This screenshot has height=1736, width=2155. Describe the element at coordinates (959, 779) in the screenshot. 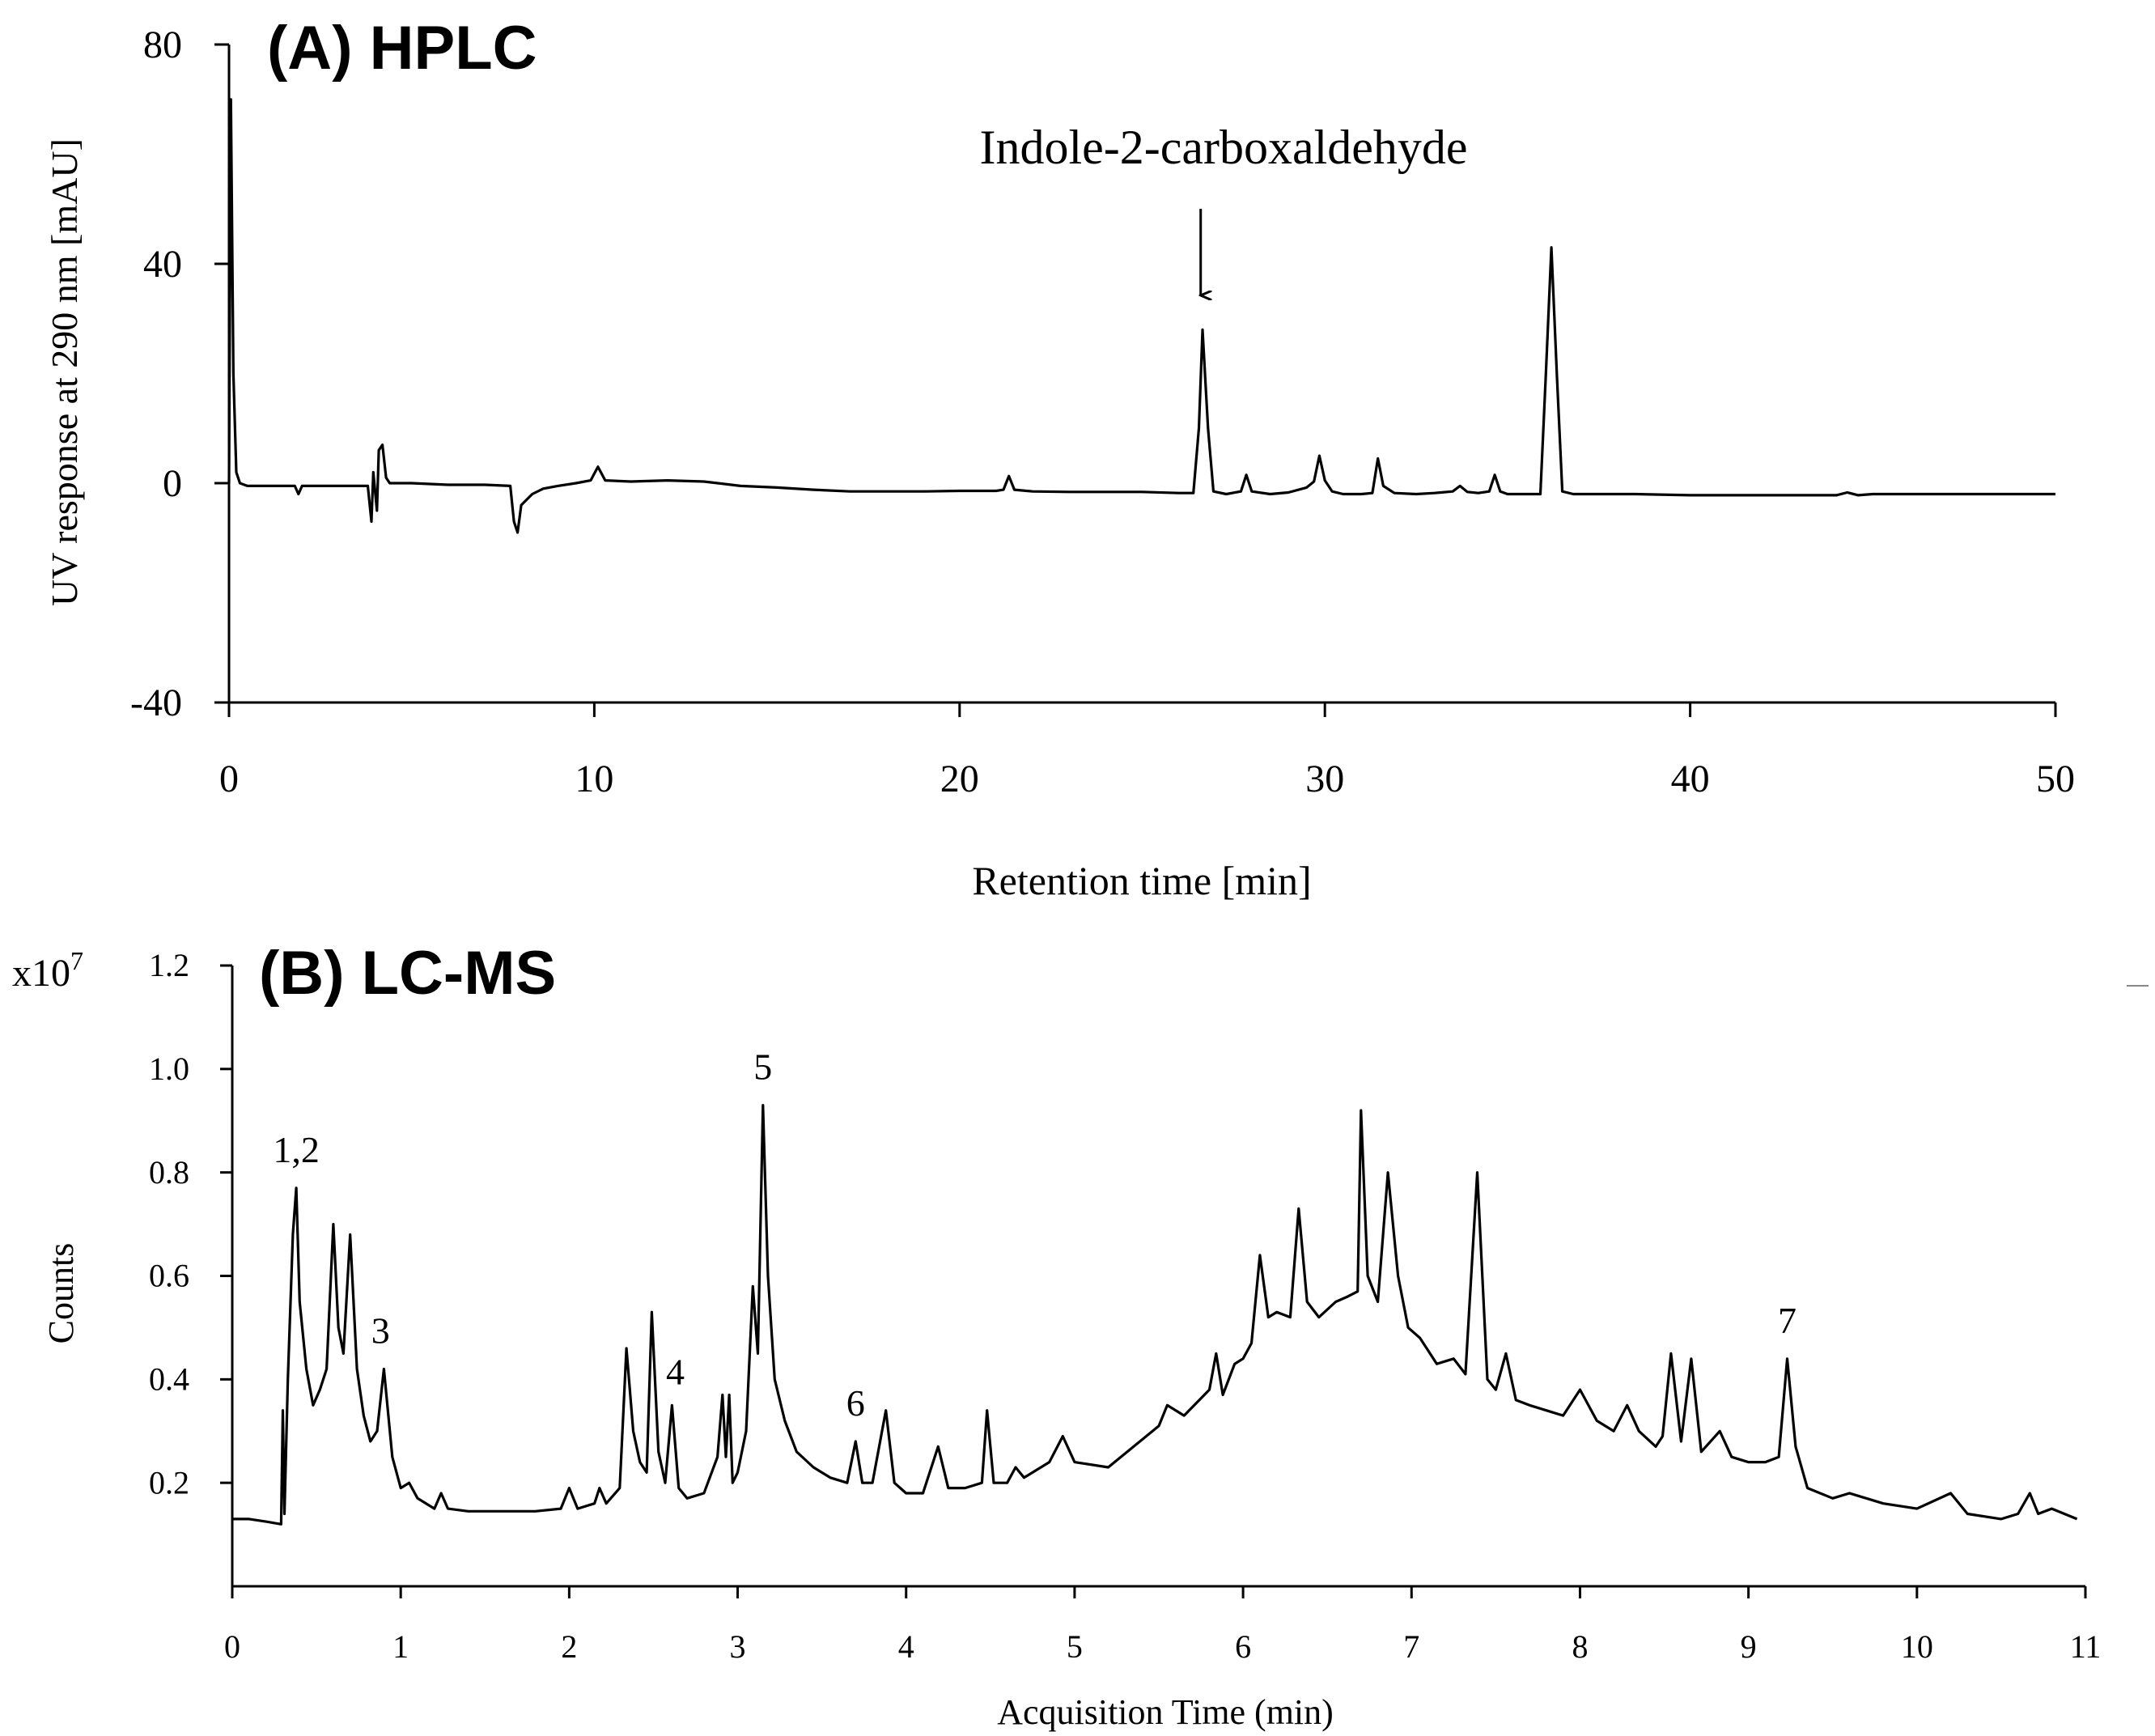

I see `x-tick-label: 20` at that location.